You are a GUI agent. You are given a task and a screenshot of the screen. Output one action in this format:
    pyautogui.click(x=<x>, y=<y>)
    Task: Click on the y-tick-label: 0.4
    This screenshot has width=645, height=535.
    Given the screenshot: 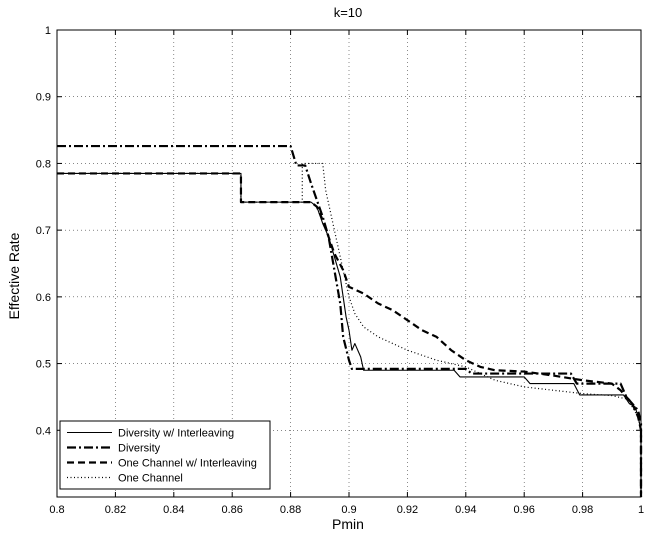 What is the action you would take?
    pyautogui.click(x=43, y=431)
    